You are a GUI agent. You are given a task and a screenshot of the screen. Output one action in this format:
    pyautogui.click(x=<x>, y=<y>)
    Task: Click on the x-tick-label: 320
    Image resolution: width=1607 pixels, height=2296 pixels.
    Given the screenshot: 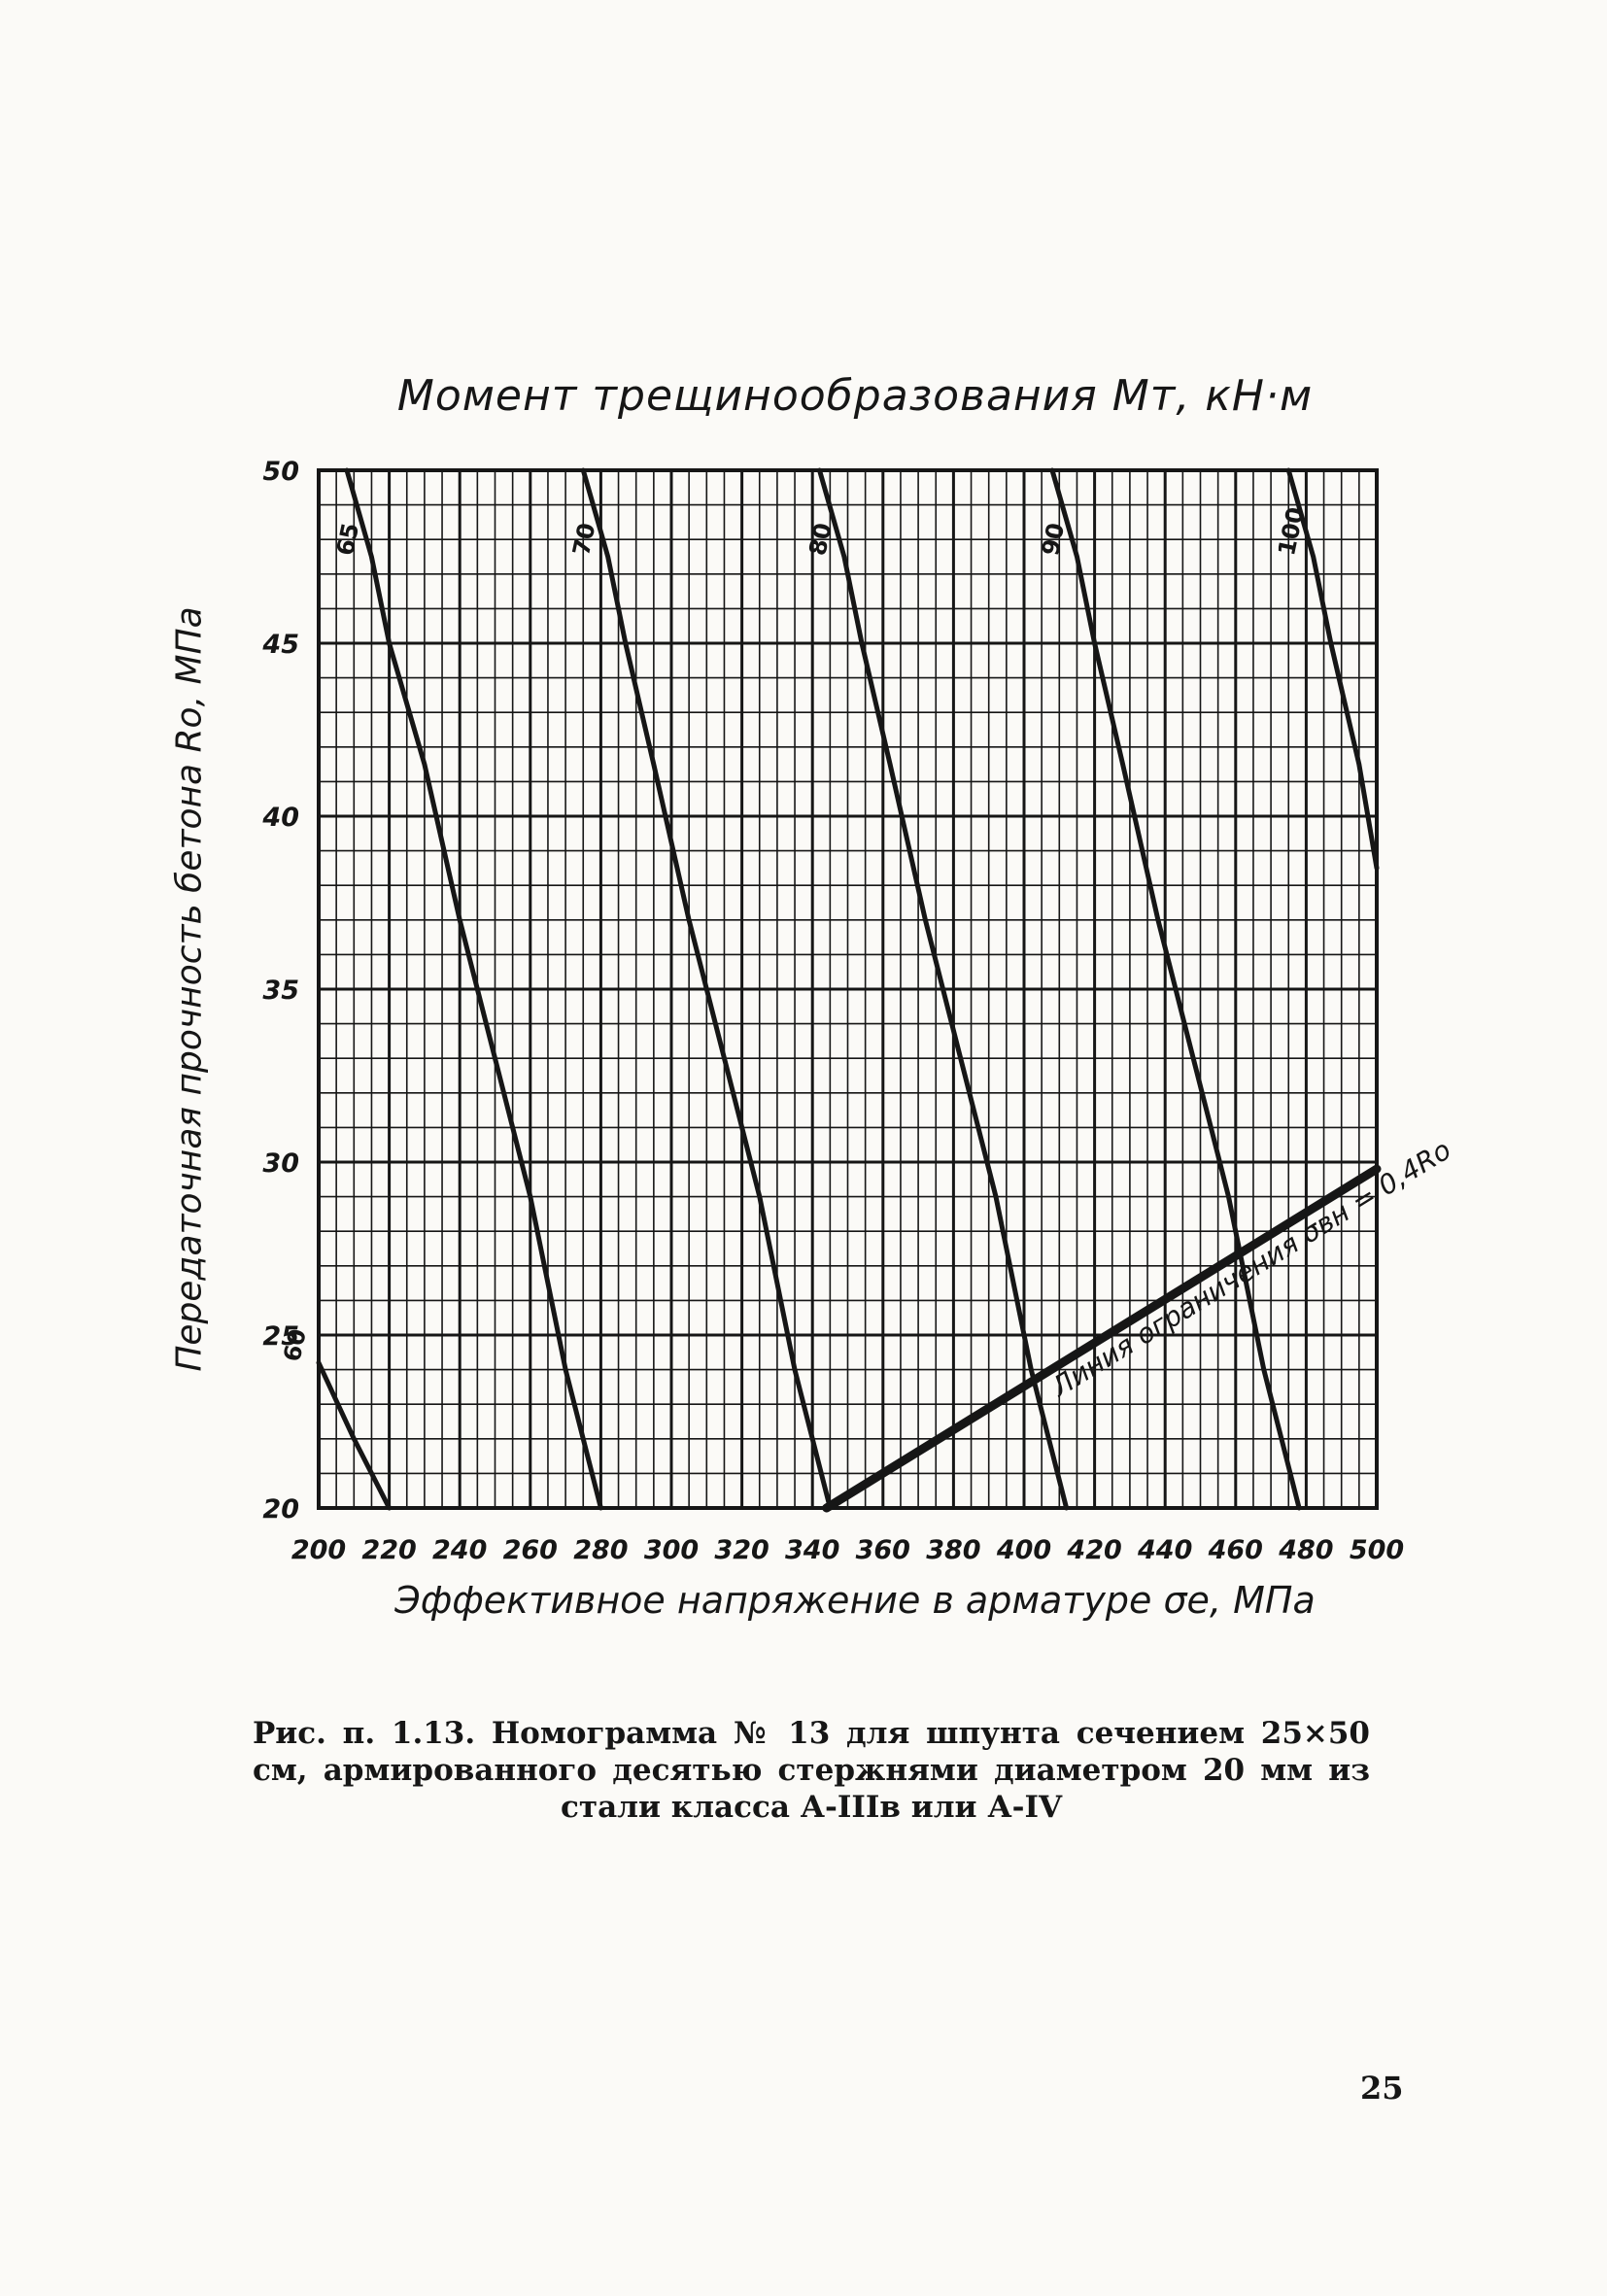 What is the action you would take?
    pyautogui.click(x=741, y=1550)
    